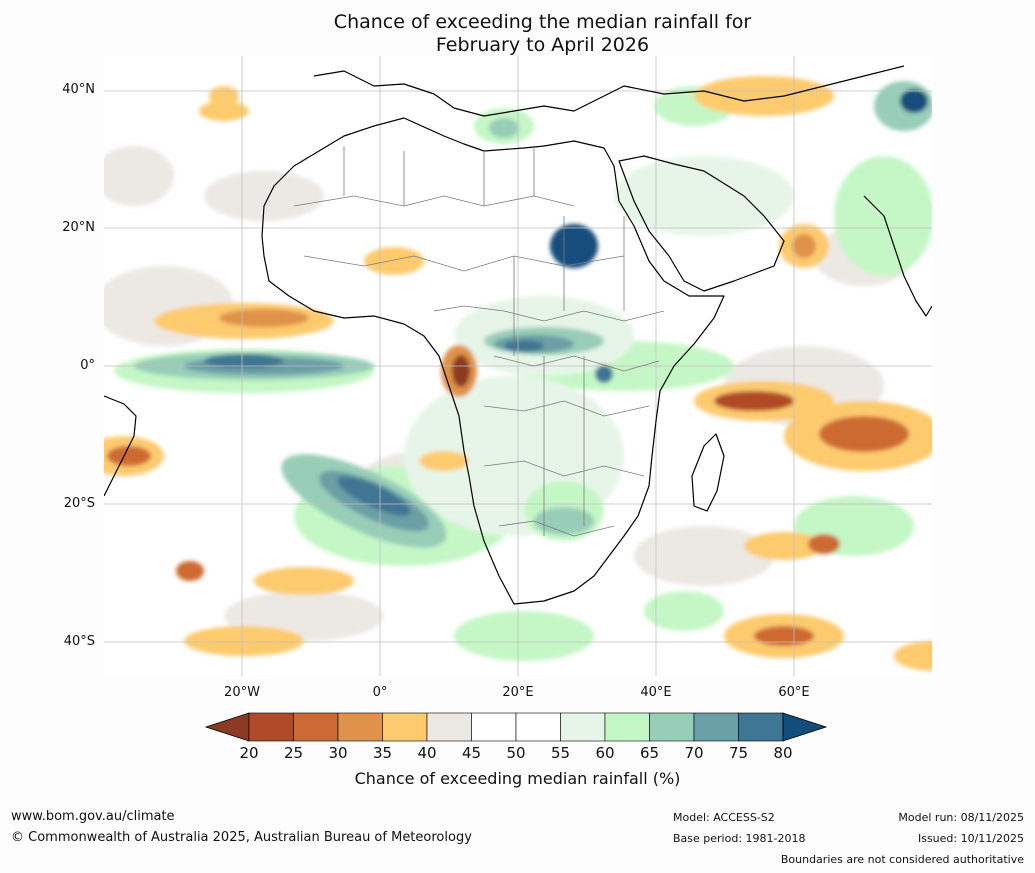 Image resolution: width=1035 pixels, height=873 pixels. What do you see at coordinates (242, 692) in the screenshot?
I see `lon-label: 20°W` at bounding box center [242, 692].